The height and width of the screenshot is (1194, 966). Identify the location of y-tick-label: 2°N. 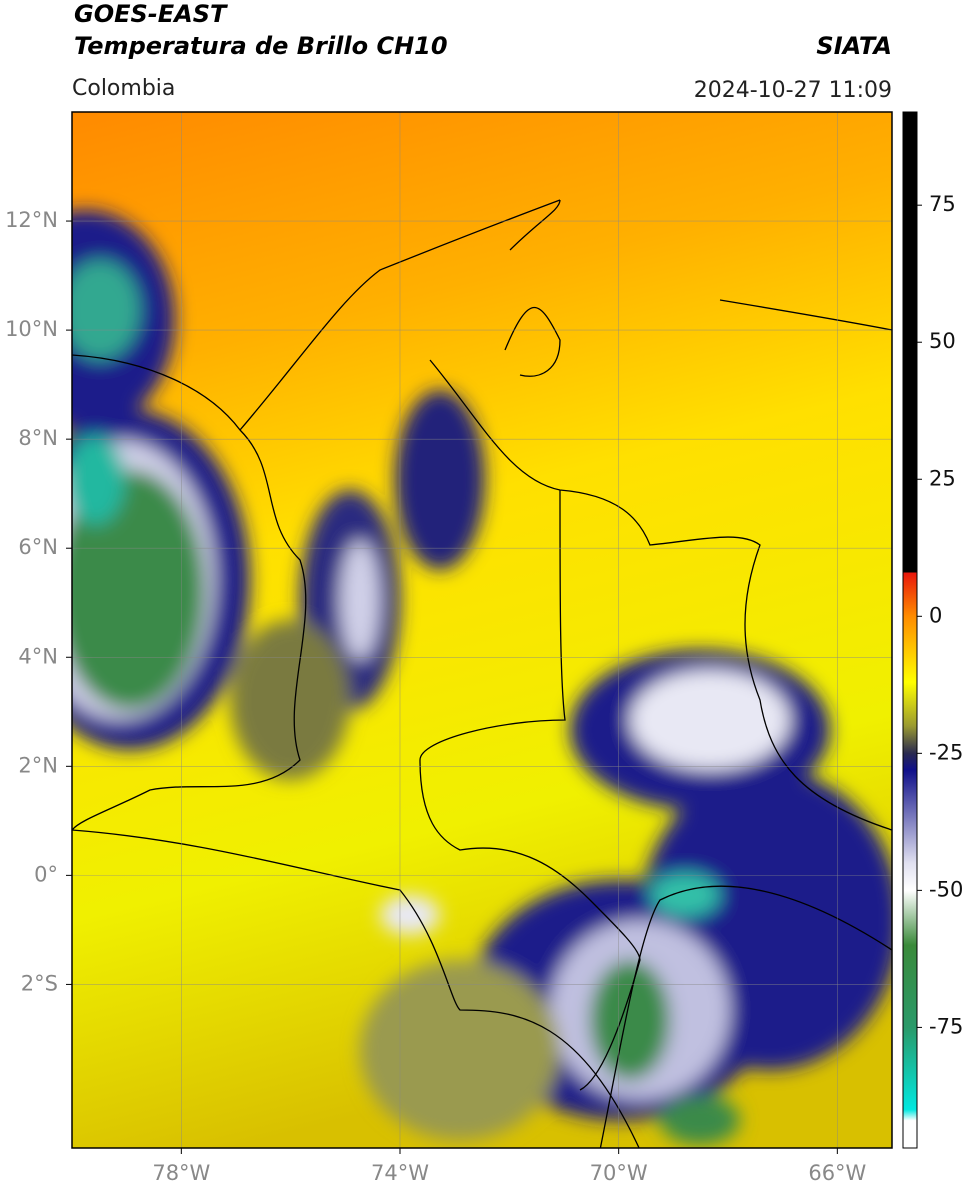
(38, 765).